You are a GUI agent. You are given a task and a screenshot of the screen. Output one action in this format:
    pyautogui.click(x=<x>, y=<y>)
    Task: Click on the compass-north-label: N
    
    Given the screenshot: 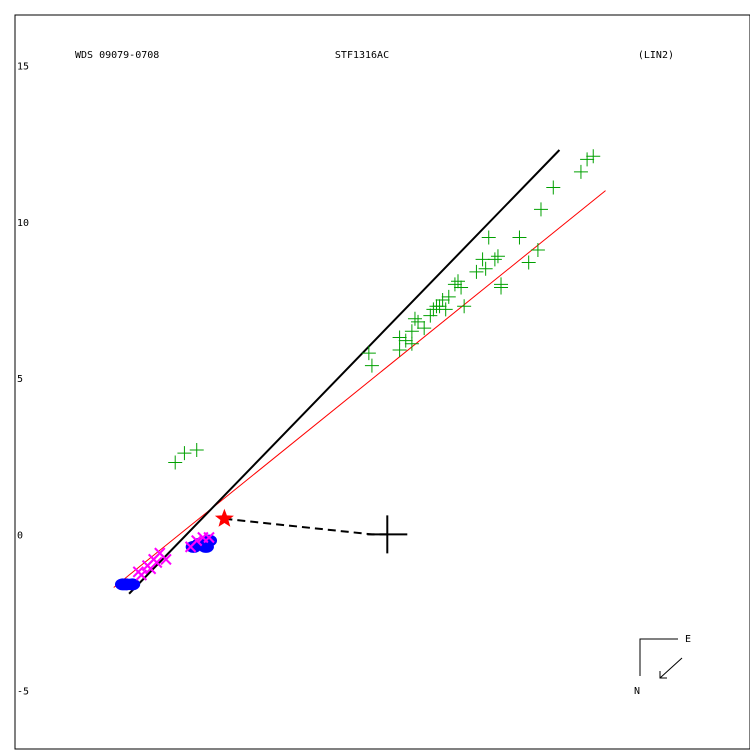 What is the action you would take?
    pyautogui.click(x=637, y=691)
    